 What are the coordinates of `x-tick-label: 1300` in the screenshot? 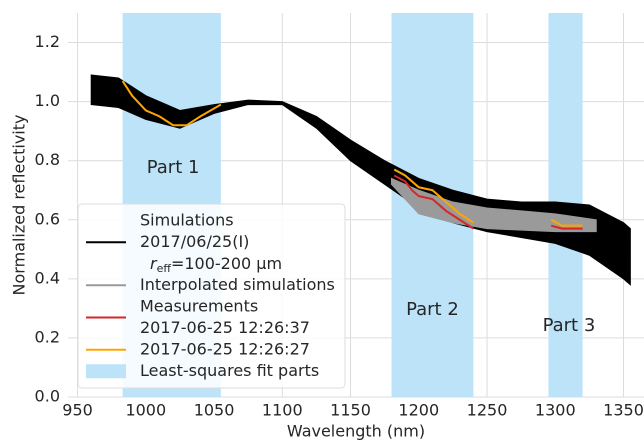 It's located at (555, 410).